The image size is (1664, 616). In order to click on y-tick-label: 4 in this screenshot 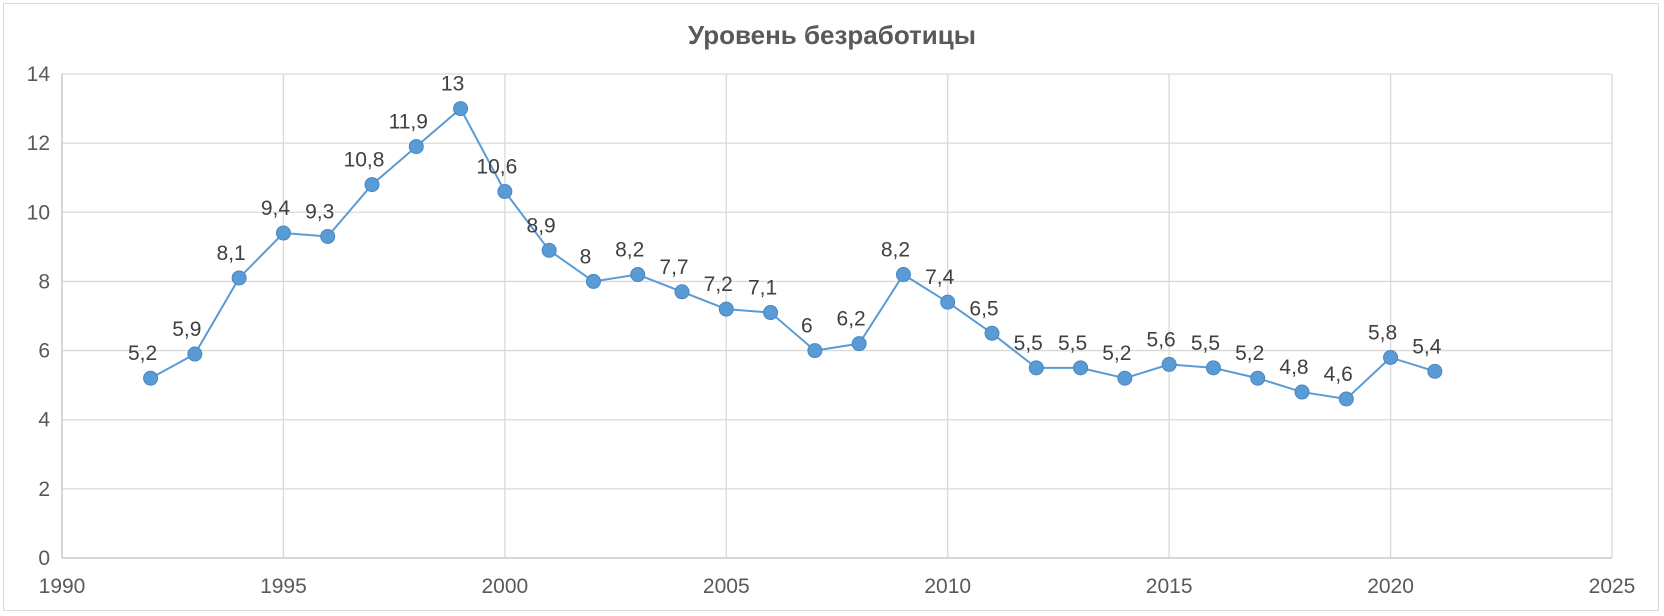, I will do `click(44, 420)`.